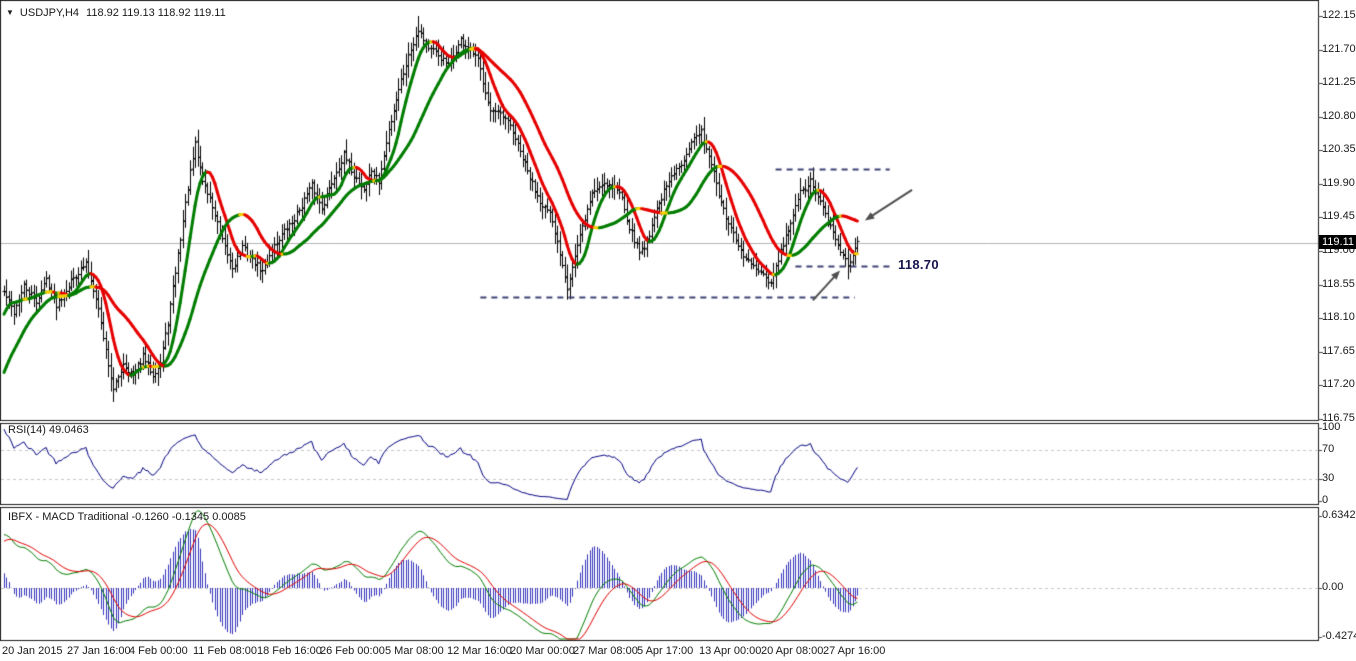 Image resolution: width=1356 pixels, height=661 pixels. I want to click on price-tick-label: 120.80, so click(1339, 116).